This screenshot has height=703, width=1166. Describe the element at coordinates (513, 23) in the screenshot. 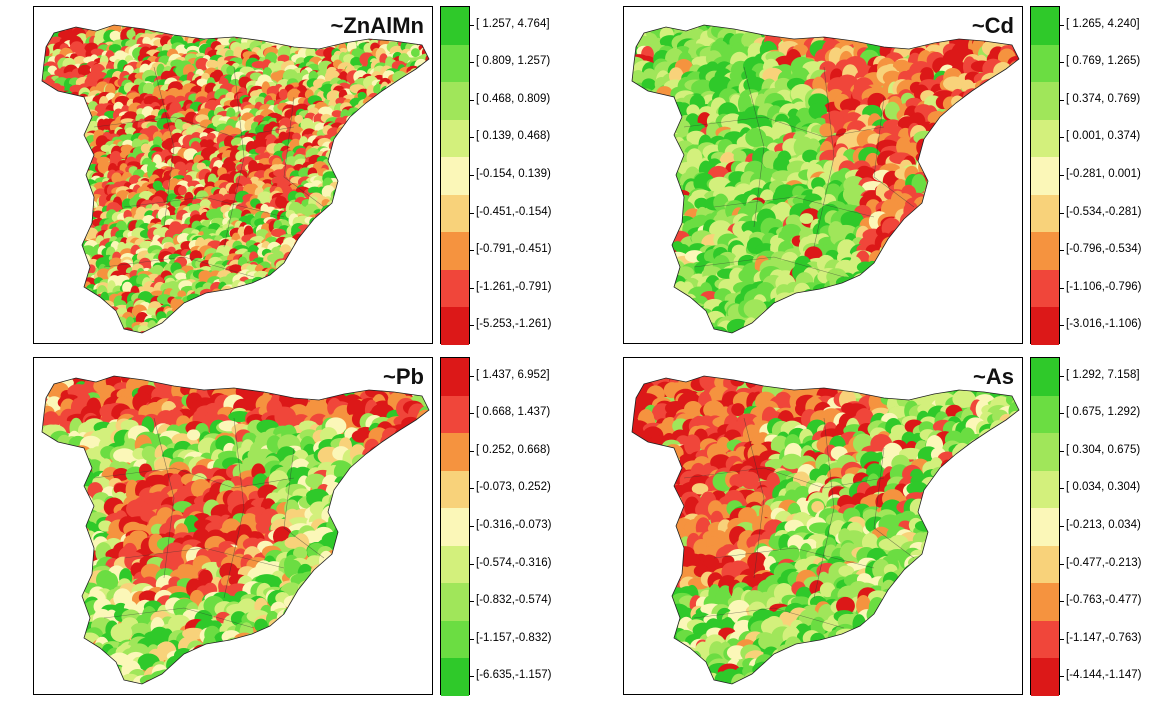

I see `legend-label: [ 1.257, 4.764]` at that location.